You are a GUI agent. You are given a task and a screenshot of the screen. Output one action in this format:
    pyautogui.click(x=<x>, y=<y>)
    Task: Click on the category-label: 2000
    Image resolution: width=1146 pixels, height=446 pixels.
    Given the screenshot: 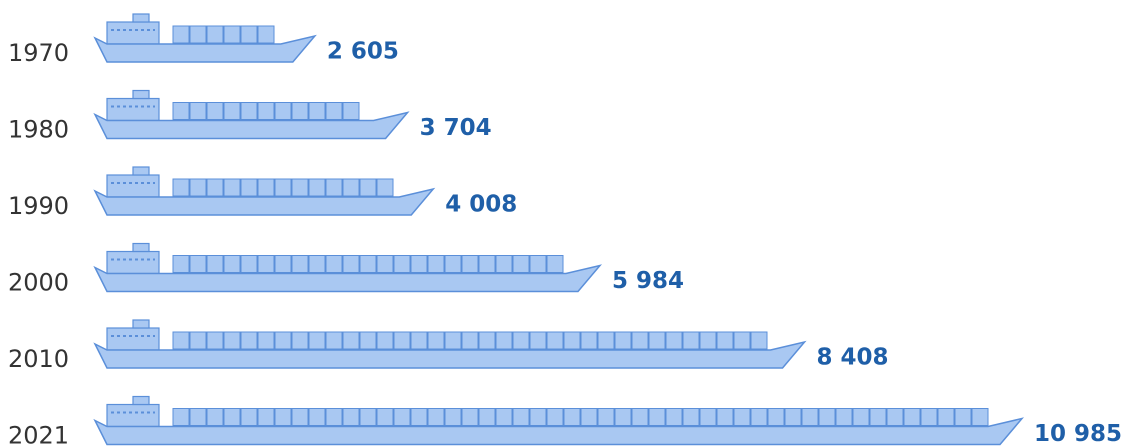 What is the action you would take?
    pyautogui.click(x=38, y=283)
    